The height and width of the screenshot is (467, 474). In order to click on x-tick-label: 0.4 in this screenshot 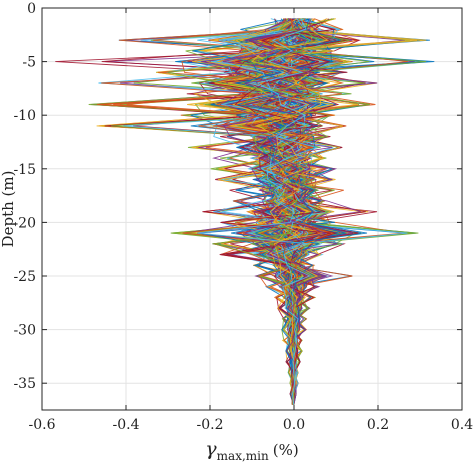, I will do `click(462, 425)`.